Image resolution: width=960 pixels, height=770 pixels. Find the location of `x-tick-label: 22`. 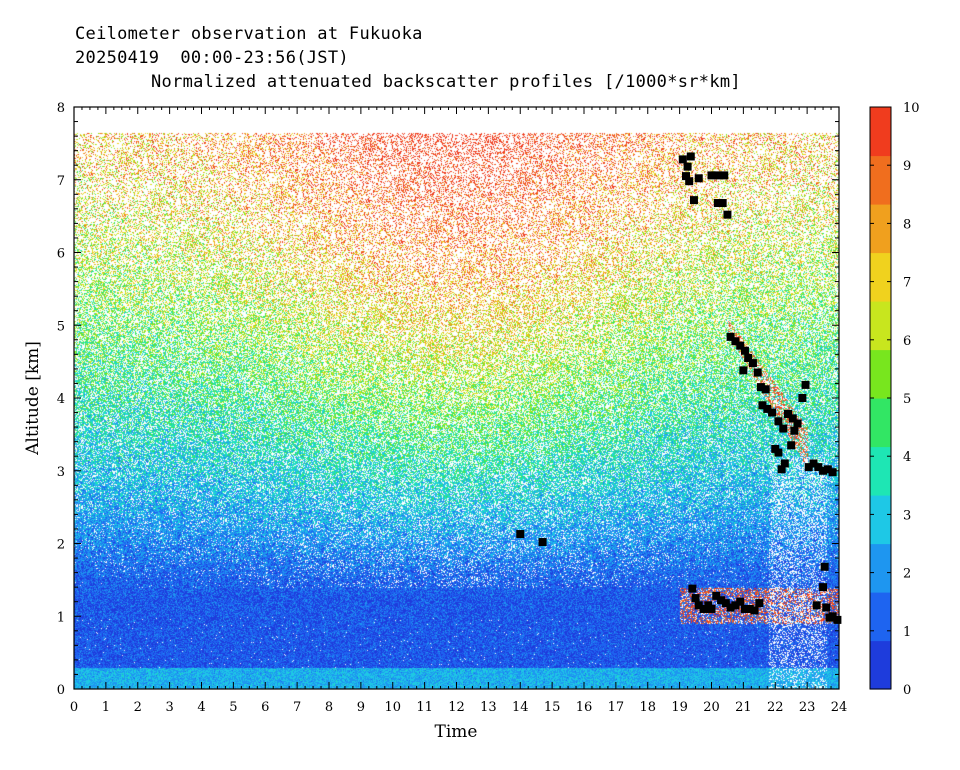

x-tick-label: 22 is located at coordinates (775, 707).